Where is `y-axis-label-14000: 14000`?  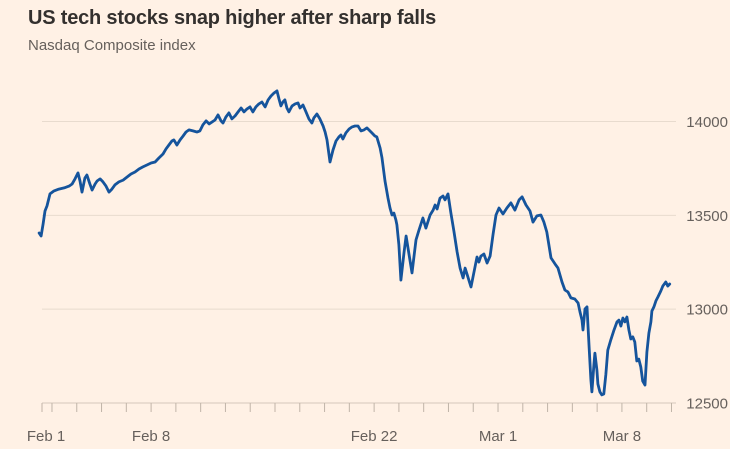
y-axis-label-14000: 14000 is located at coordinates (707, 122).